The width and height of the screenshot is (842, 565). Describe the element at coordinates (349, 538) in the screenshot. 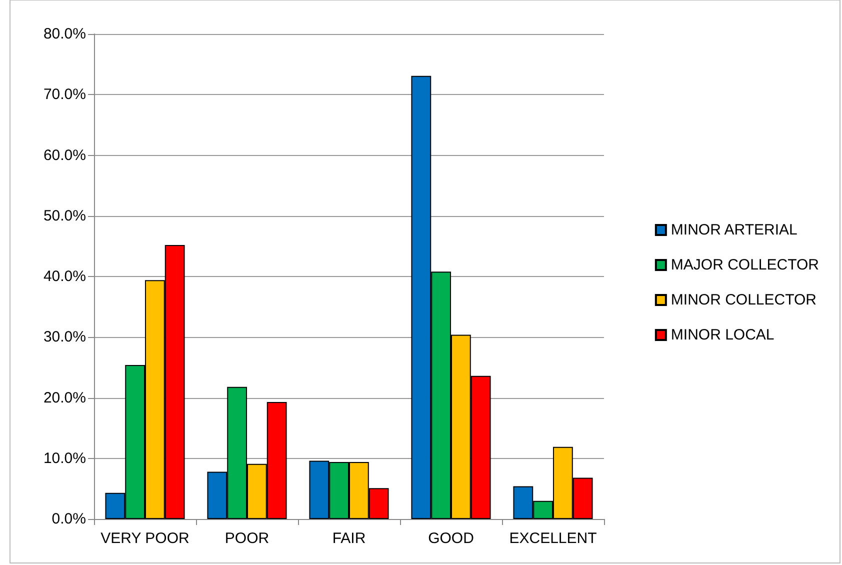

I see `x-tick-label: FAIR` at that location.